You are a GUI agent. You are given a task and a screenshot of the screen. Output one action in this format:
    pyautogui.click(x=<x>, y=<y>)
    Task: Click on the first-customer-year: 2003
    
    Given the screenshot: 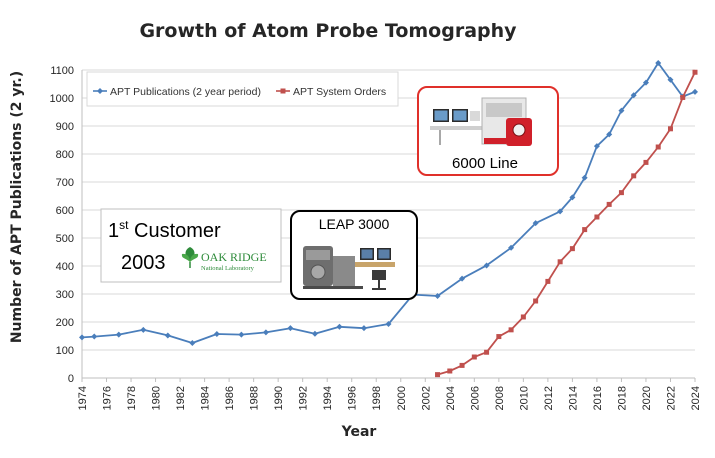 What is the action you would take?
    pyautogui.click(x=143, y=263)
    